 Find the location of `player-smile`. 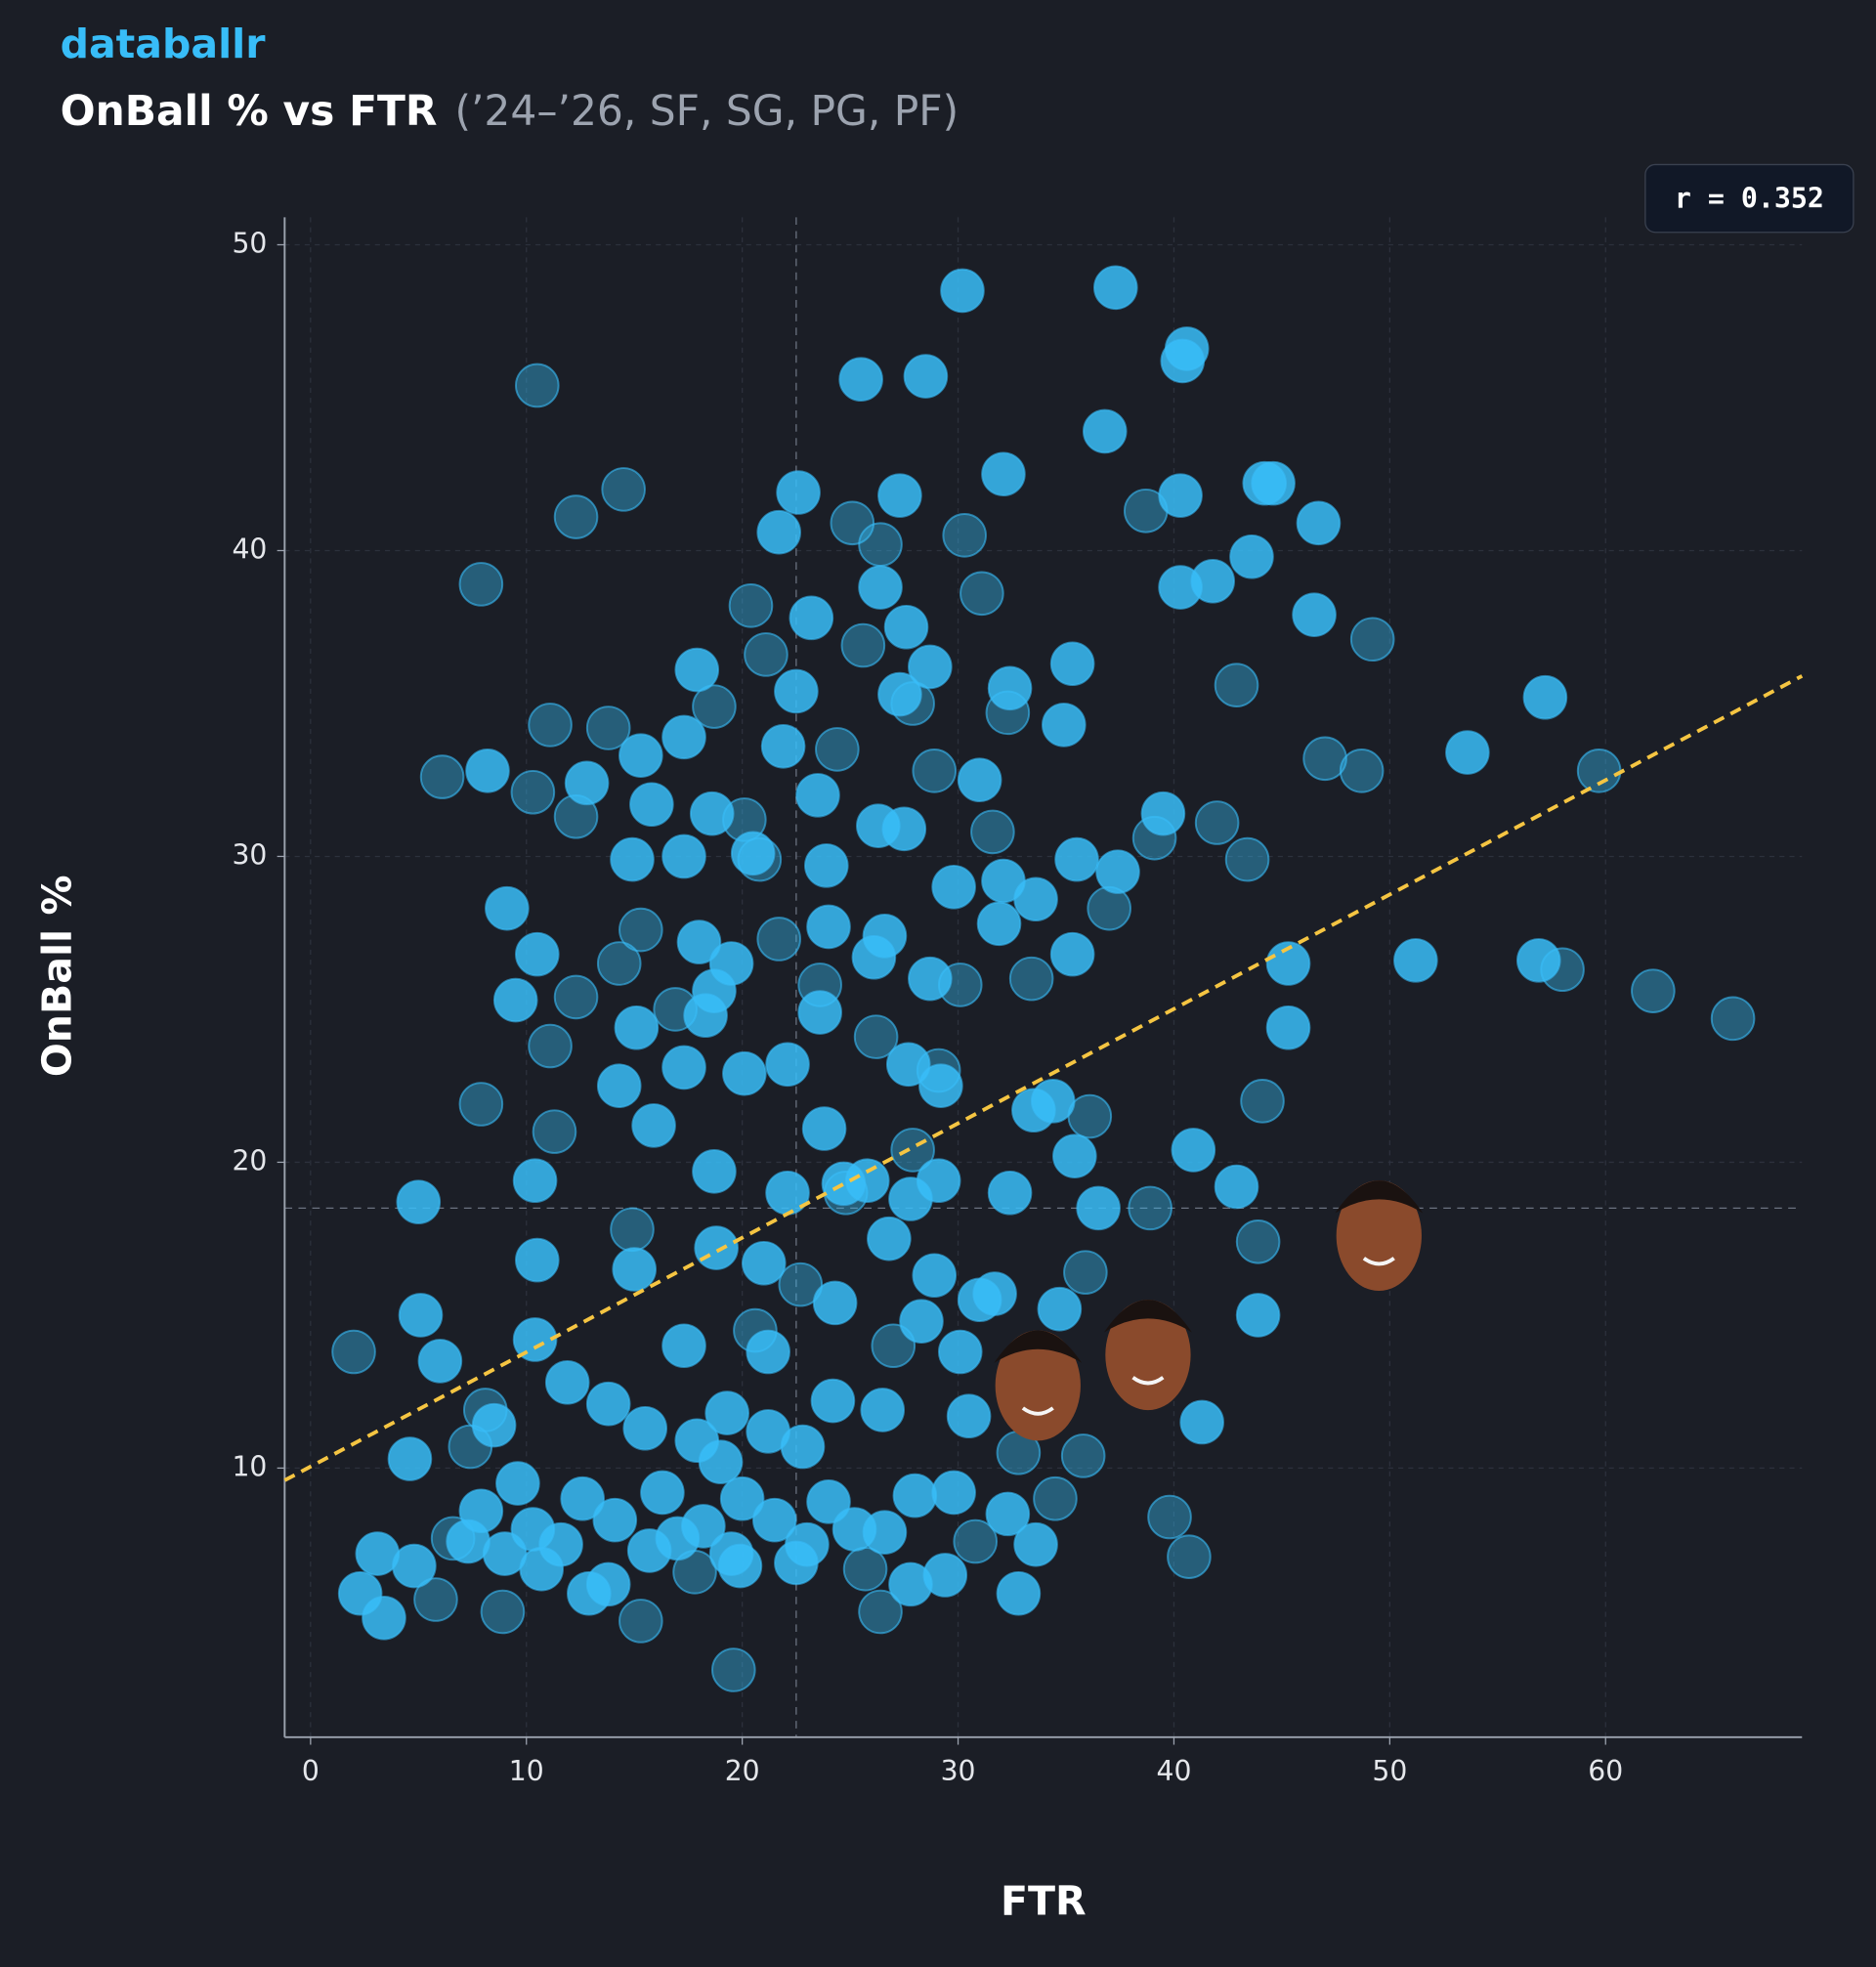

player-smile is located at coordinates (1148, 1381).